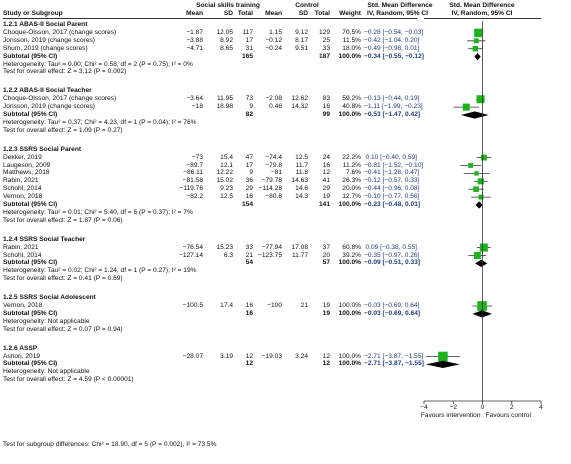 Image resolution: width=571 pixels, height=464 pixels. What do you see at coordinates (273, 48) in the screenshot?
I see `study-mean2: −0.24` at bounding box center [273, 48].